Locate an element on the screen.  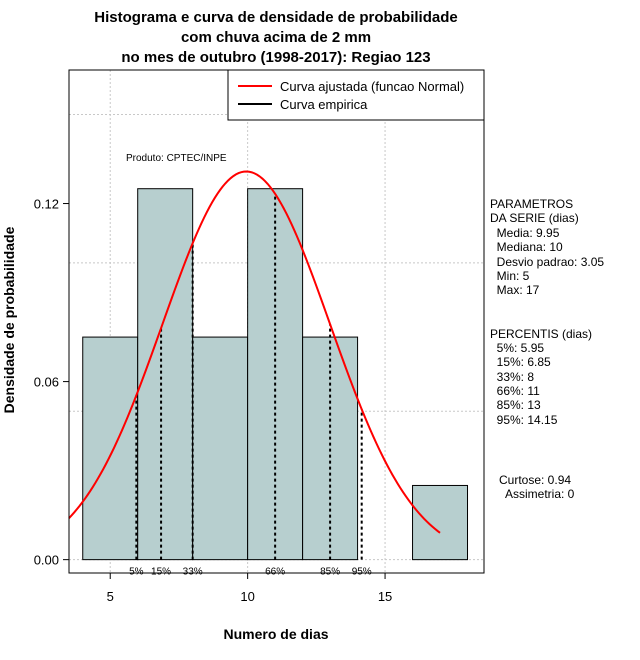
params-line: Mediana: 10 is located at coordinates (526, 247).